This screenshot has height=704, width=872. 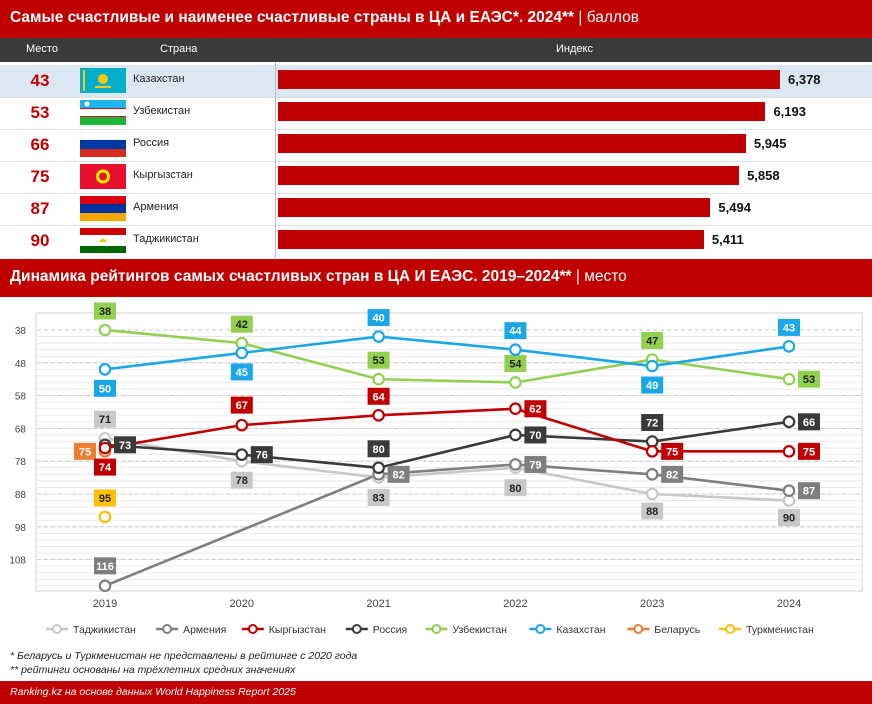 What do you see at coordinates (436, 113) in the screenshot?
I see `table-row: 53 Узбекистан 6,193` at bounding box center [436, 113].